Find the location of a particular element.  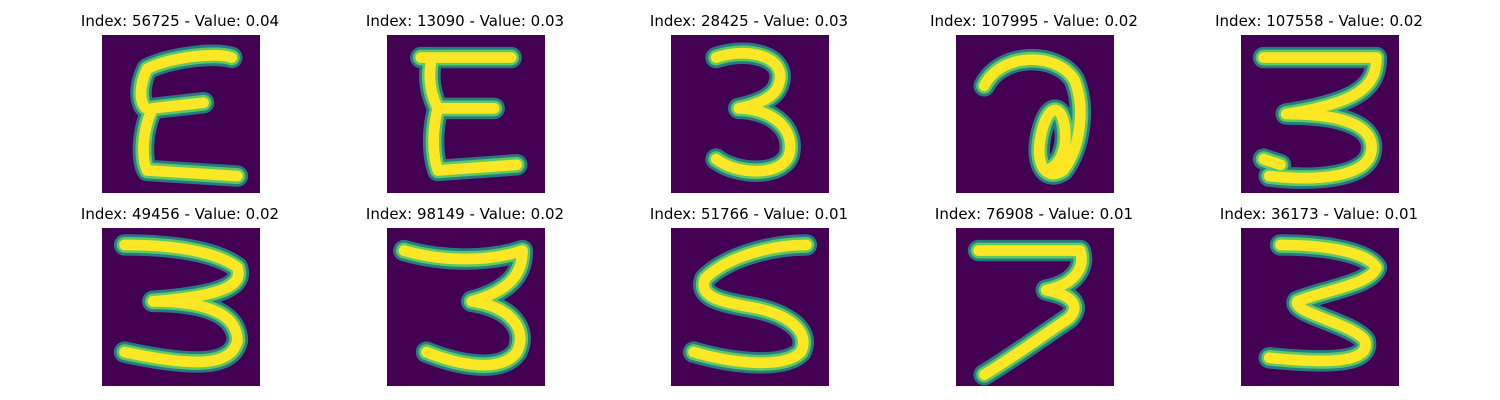

panel-9: Index: 76908 - Value: 0.01 is located at coordinates (1034, 295).